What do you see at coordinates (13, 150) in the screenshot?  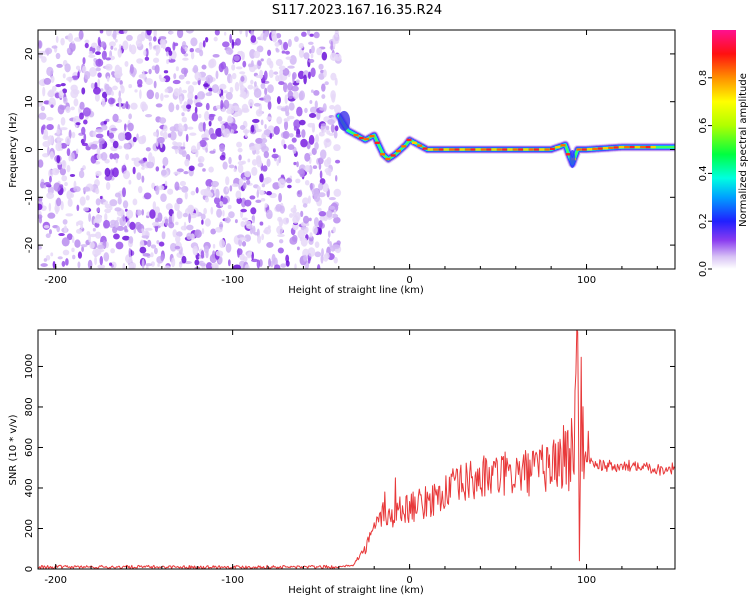 I see `spectrogram-y-axis-label: Frequency (Hz)` at bounding box center [13, 150].